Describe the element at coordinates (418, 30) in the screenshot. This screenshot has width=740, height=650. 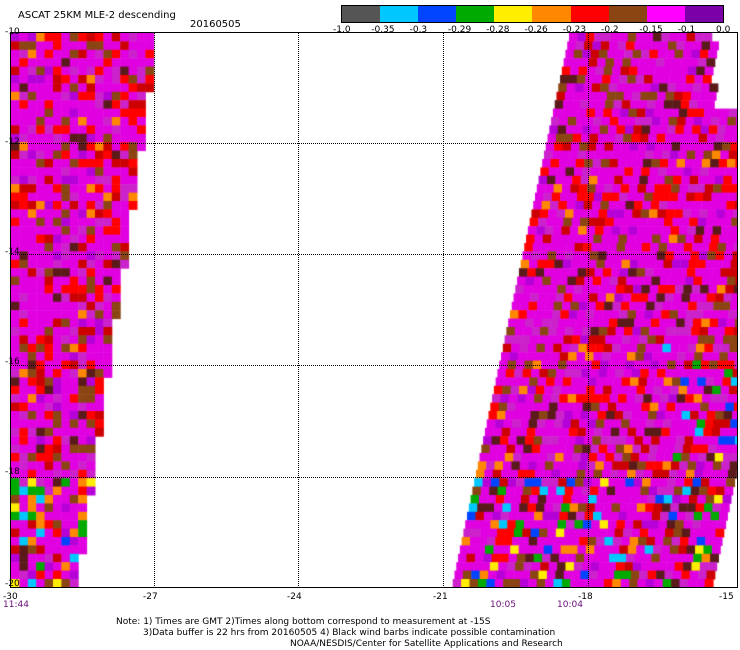
I see `colorbar-tick-label: -0.3` at that location.